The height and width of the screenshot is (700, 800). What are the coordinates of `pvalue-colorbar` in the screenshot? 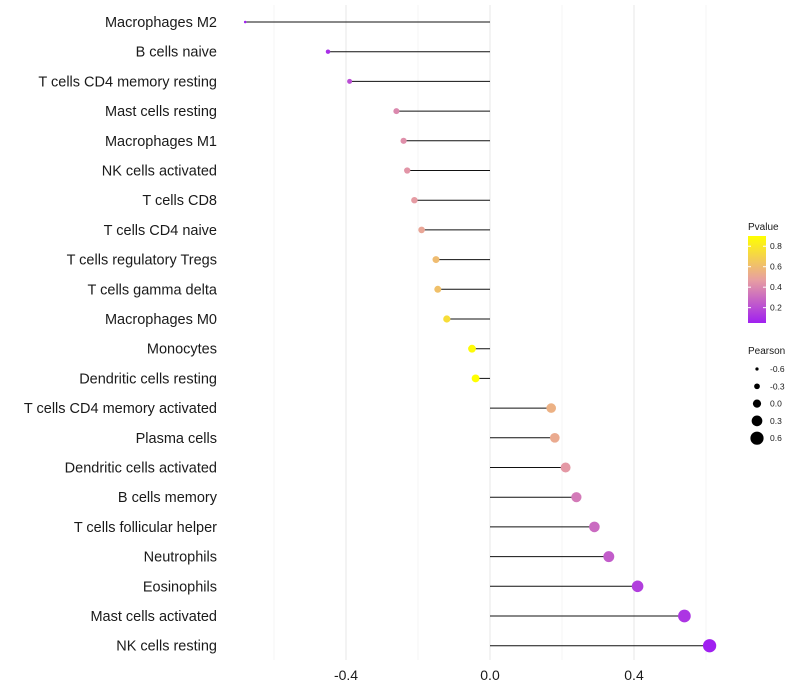 It's located at (757, 279).